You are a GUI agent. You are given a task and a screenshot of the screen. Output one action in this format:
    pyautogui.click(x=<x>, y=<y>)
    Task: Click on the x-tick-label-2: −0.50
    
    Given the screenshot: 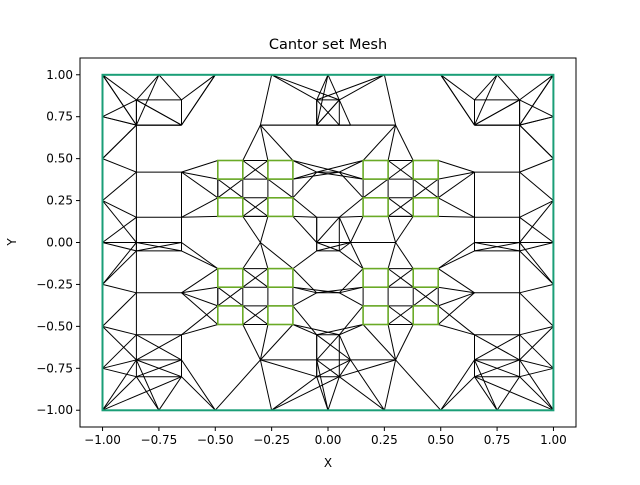 What is the action you would take?
    pyautogui.click(x=215, y=440)
    